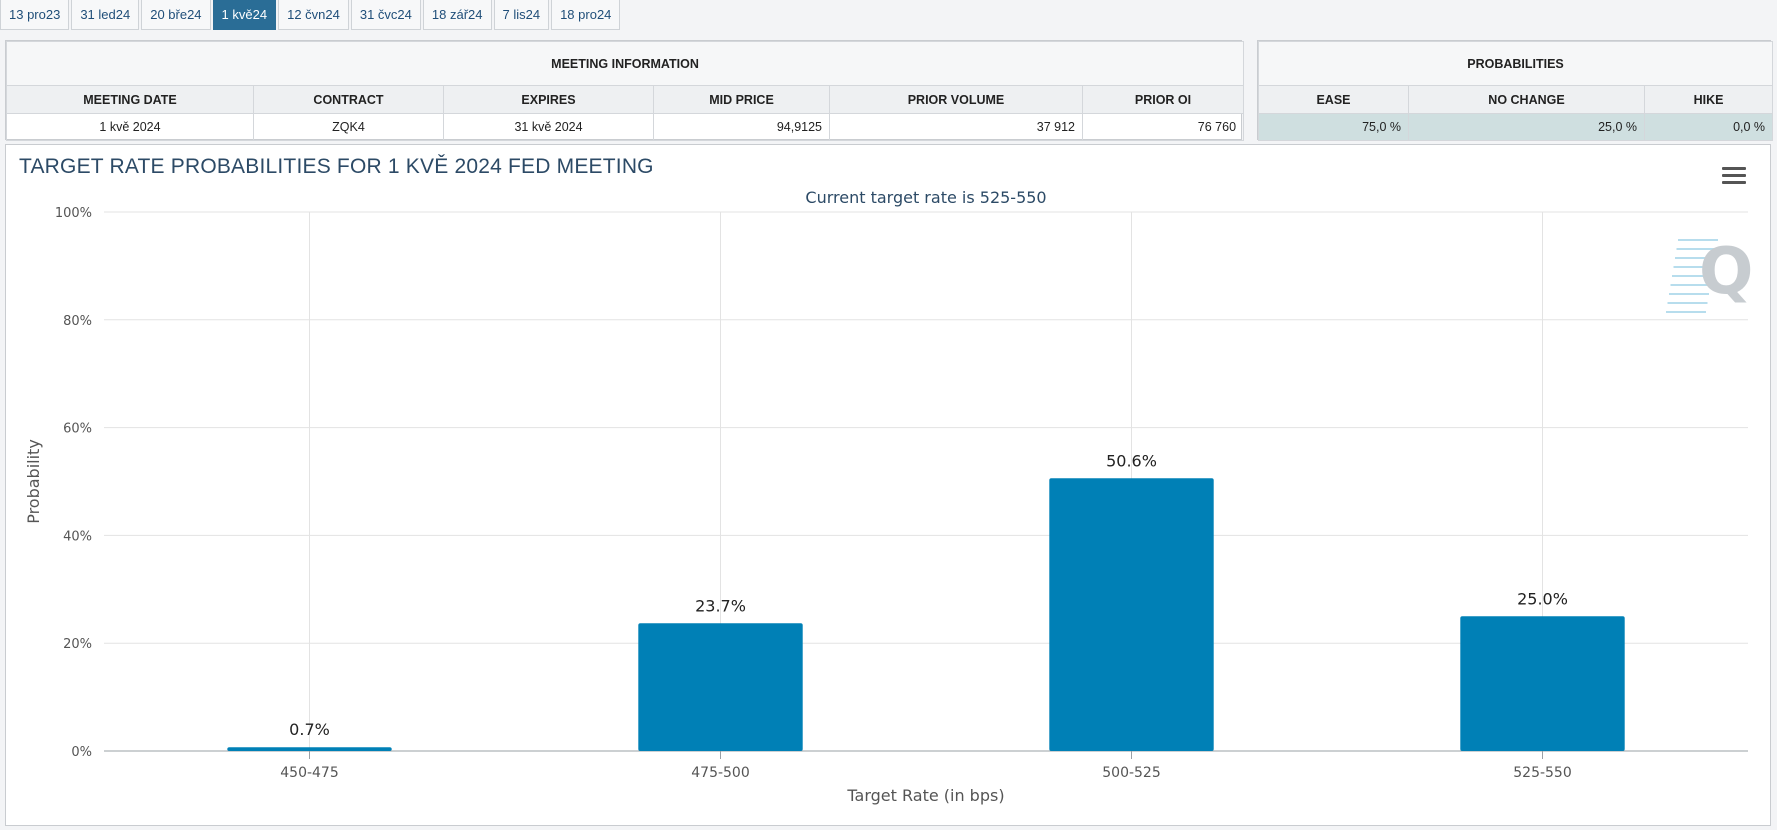 The width and height of the screenshot is (1777, 830). Describe the element at coordinates (521, 15) in the screenshot. I see `tab-7: 7 lis24` at that location.